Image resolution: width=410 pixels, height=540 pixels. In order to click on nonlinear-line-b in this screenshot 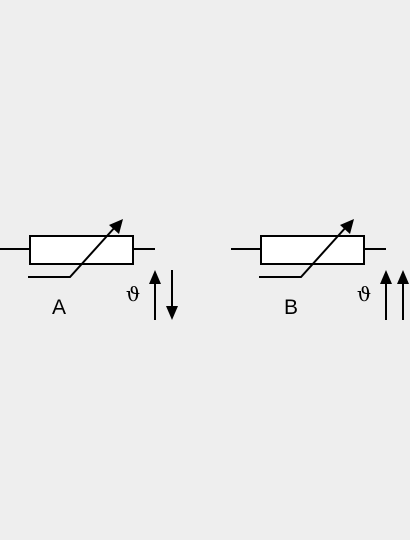, I will do `click(303, 251)`.